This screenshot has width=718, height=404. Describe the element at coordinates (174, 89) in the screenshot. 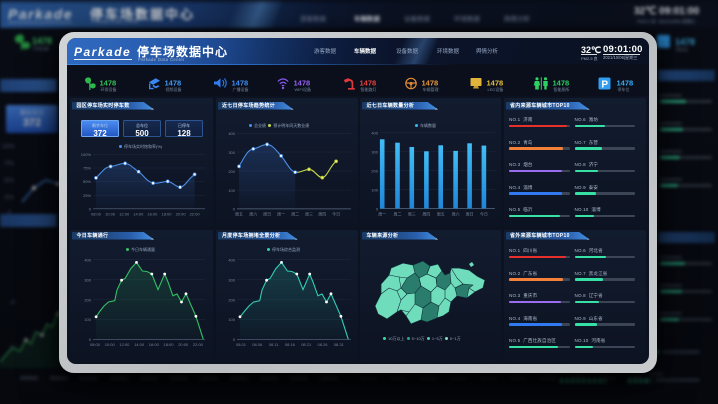

I see `svg-text: 视频设备` at that location.